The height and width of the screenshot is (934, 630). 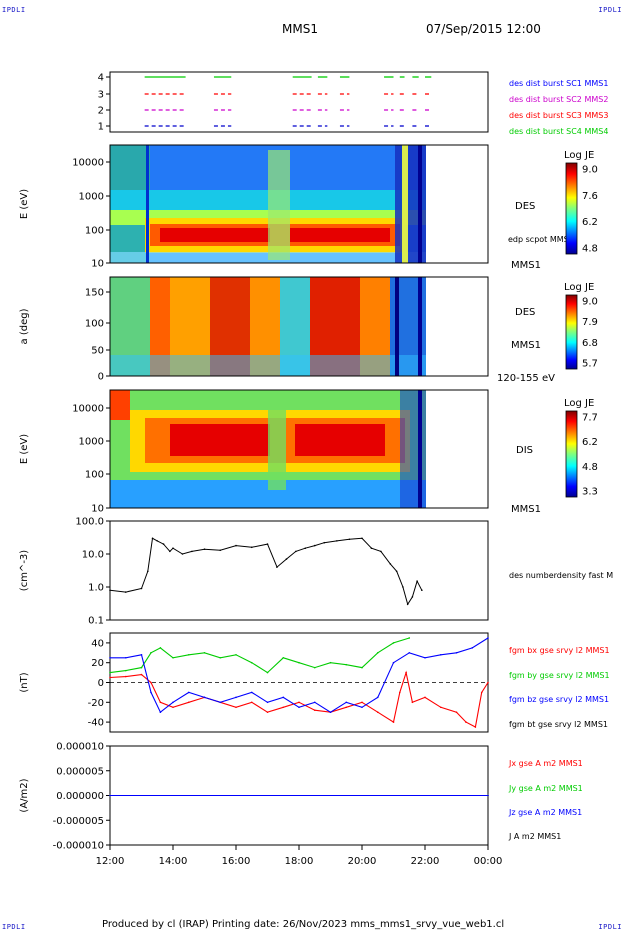 I want to click on des-energy-tick-label: 10000, so click(x=88, y=163).